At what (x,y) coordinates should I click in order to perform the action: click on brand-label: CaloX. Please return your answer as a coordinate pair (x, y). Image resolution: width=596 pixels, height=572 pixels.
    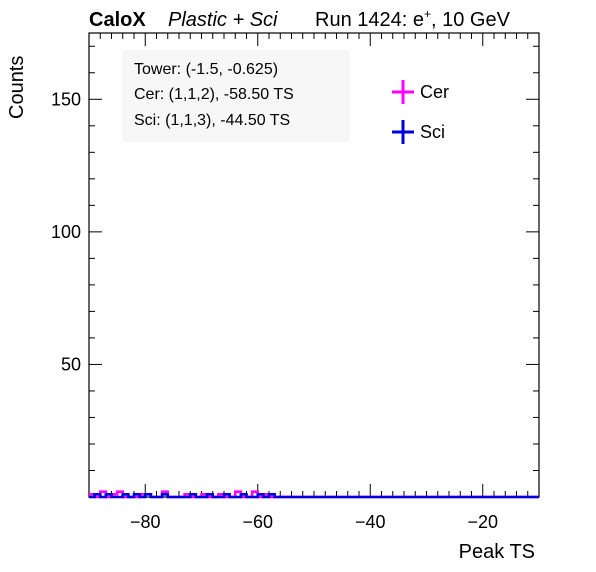
    Looking at the image, I should click on (117, 20).